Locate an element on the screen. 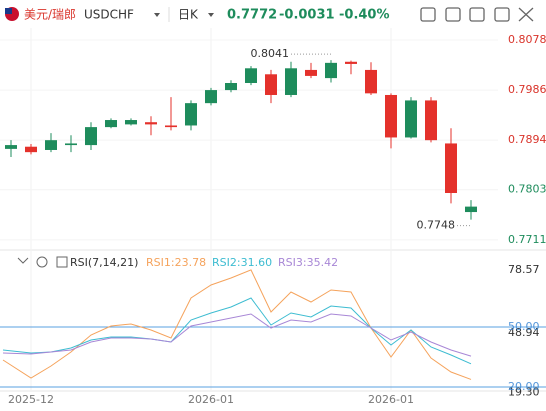 Image resolution: width=546 pixels, height=411 pixels. close-icon is located at coordinates (526, 14).